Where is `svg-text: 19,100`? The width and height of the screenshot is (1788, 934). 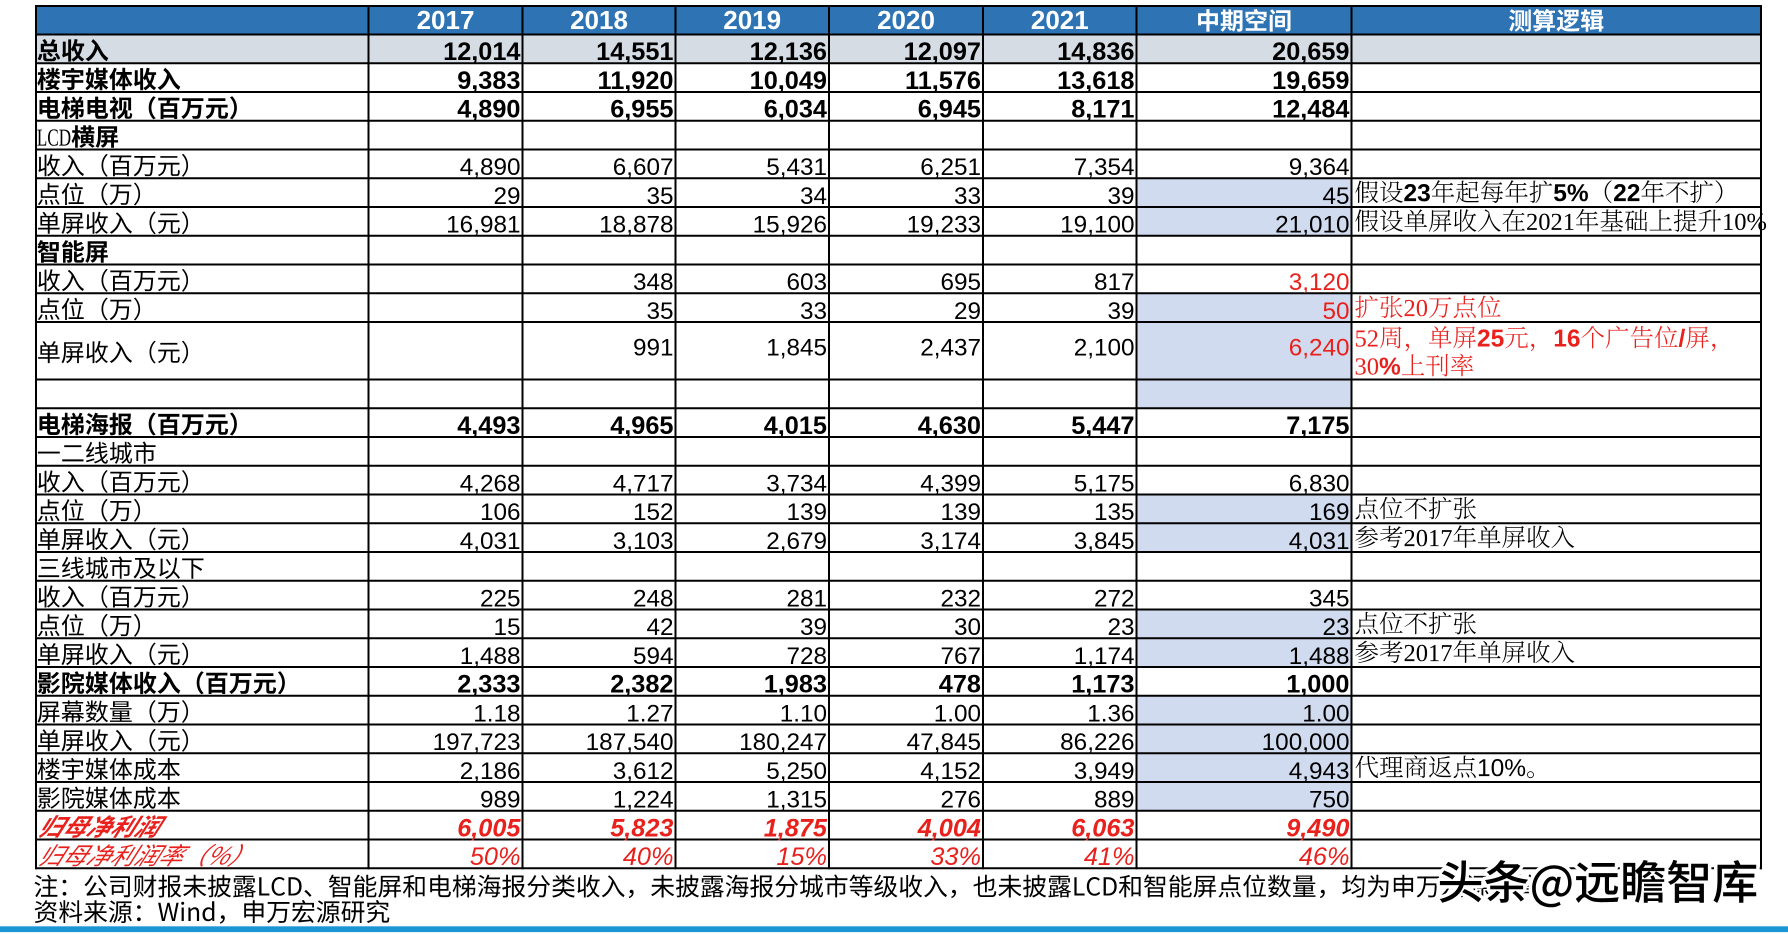
svg-text: 19,100 is located at coordinates (1097, 225).